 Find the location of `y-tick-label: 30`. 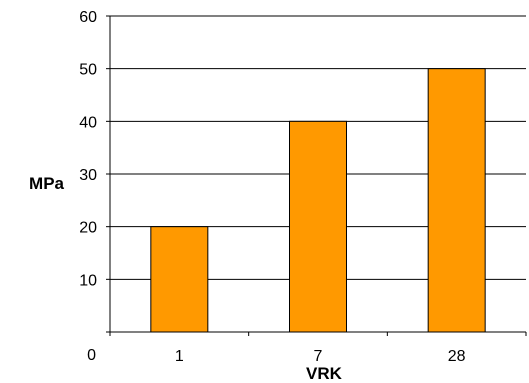

y-tick-label: 30 is located at coordinates (88, 175).